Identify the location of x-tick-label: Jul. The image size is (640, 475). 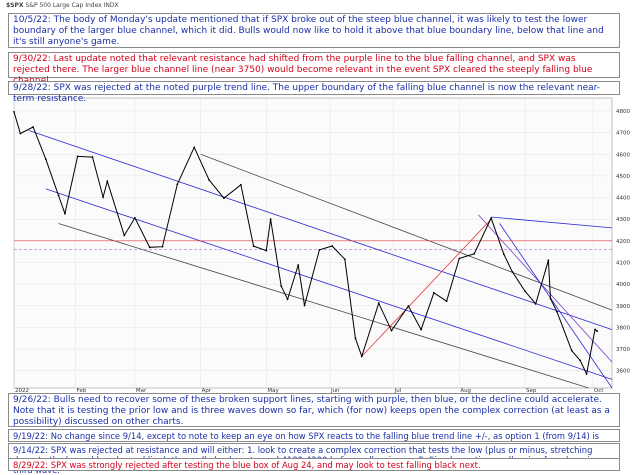
(398, 391).